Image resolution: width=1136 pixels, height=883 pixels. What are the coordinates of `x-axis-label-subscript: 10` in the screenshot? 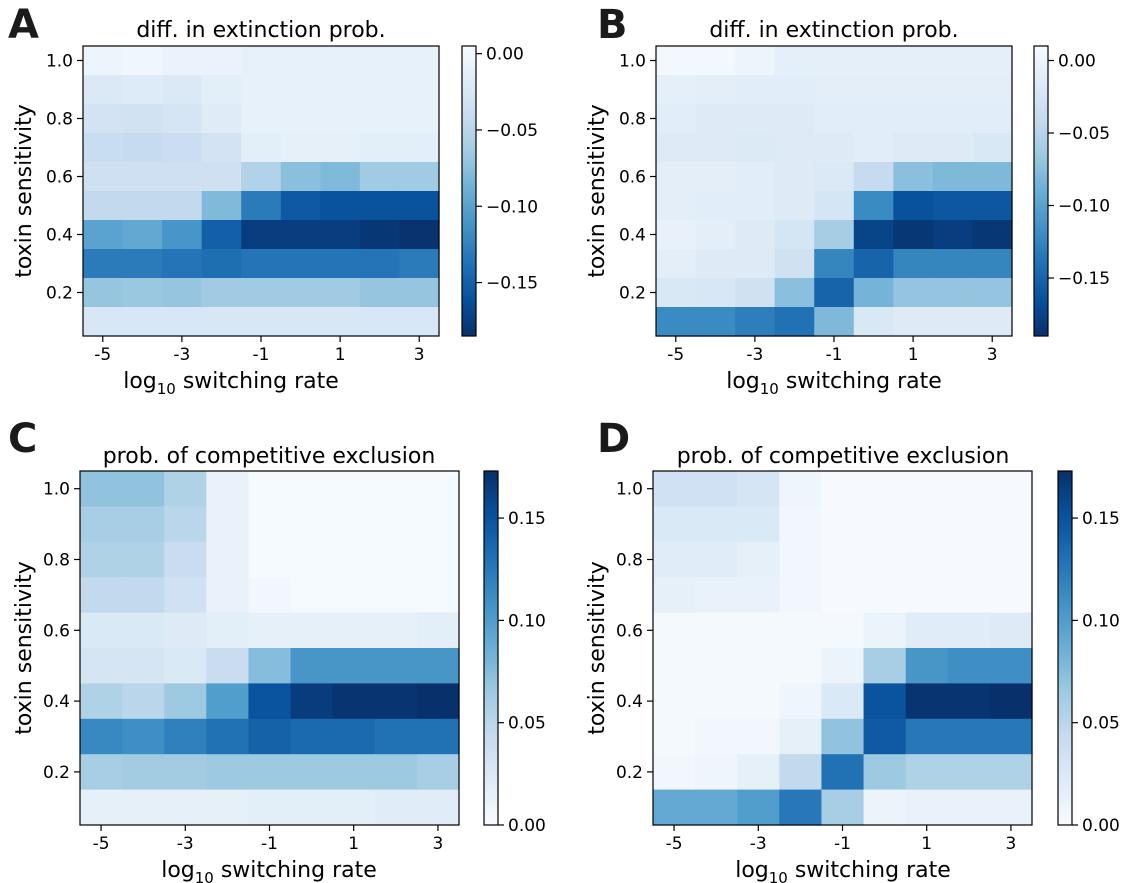 It's located at (204, 876).